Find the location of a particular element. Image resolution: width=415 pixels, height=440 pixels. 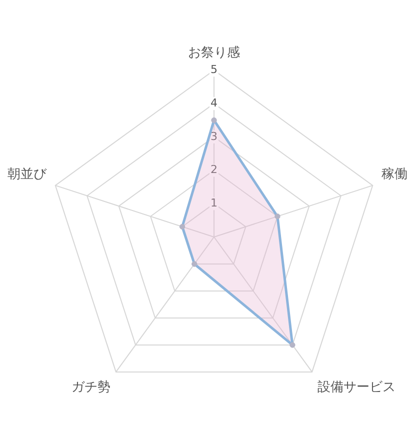

y-tick-label: 3 is located at coordinates (214, 136).